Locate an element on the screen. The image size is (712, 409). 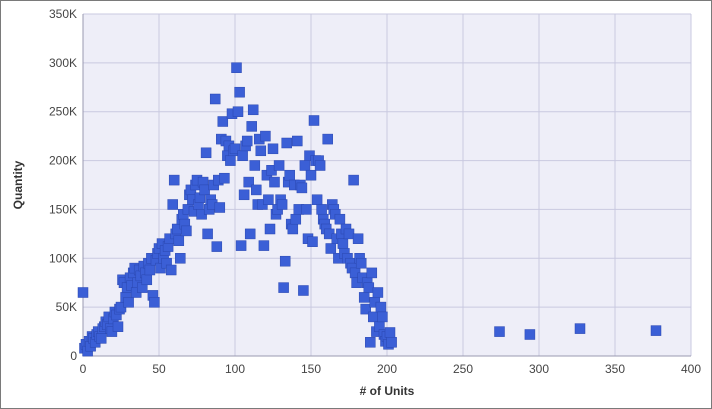
x-tick-label: 200 is located at coordinates (387, 369).